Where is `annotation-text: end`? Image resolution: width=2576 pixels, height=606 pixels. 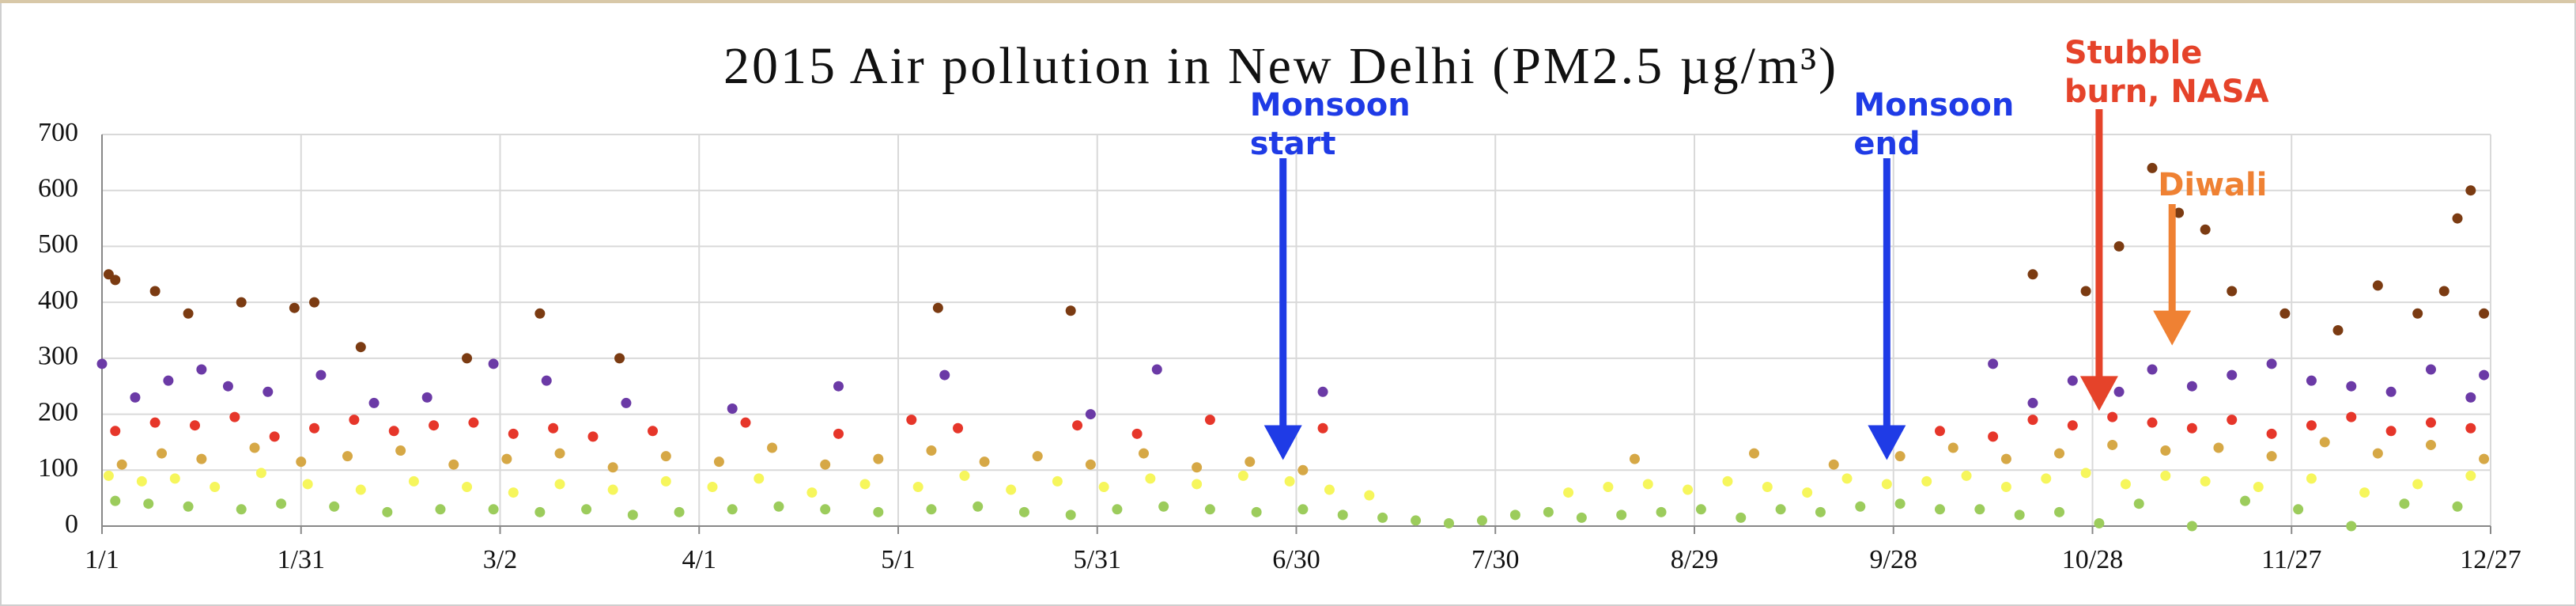 annotation-text: end is located at coordinates (1886, 144).